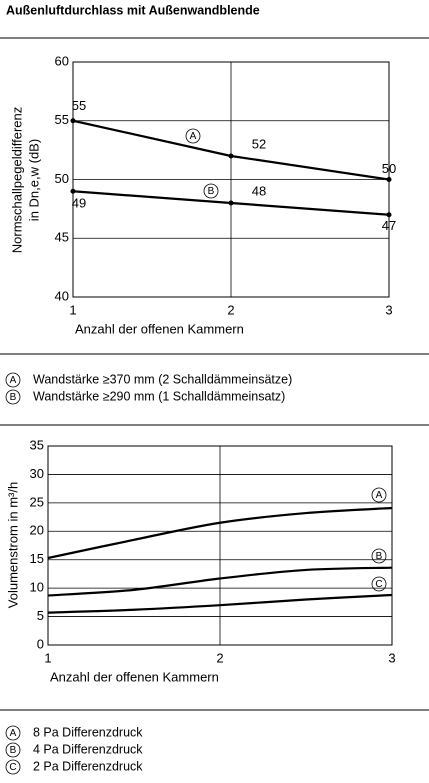  What do you see at coordinates (37, 530) in the screenshot?
I see `y-tick-label: 20` at bounding box center [37, 530].